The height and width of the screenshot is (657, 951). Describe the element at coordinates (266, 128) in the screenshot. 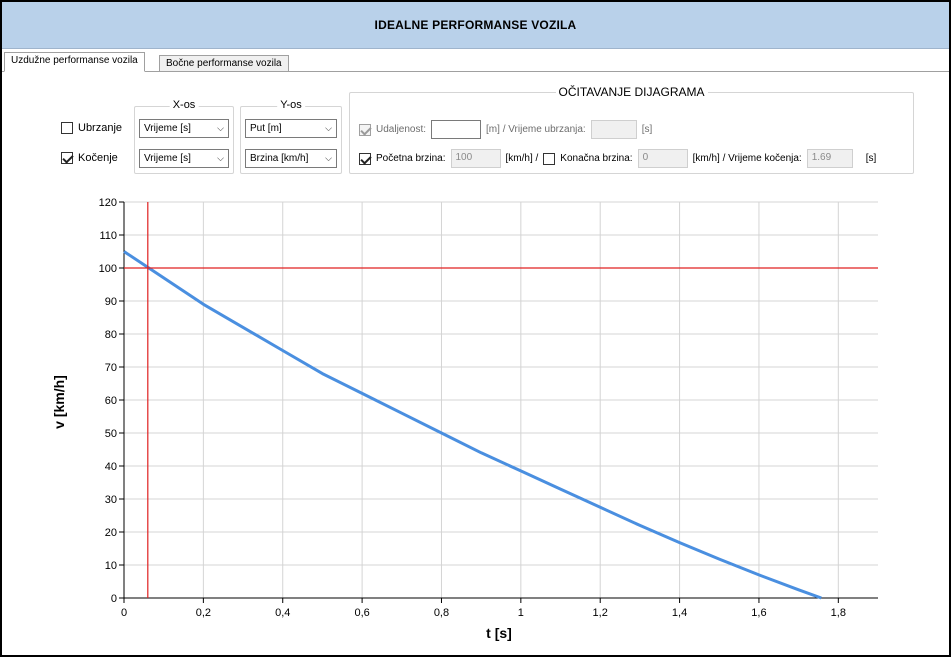

I see `y-axis-select-ubrzanje-value: Put [m]` at that location.